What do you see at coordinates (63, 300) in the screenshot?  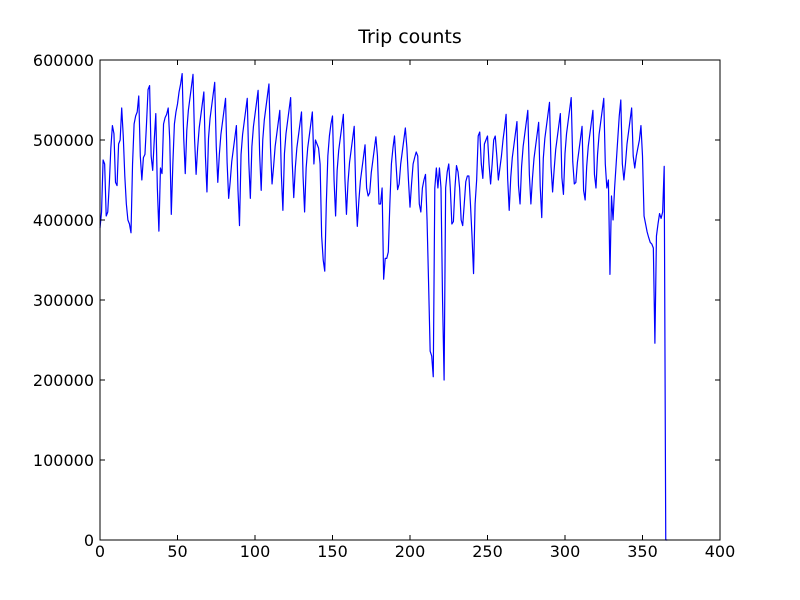 I see `y-tick-label: 300000` at bounding box center [63, 300].